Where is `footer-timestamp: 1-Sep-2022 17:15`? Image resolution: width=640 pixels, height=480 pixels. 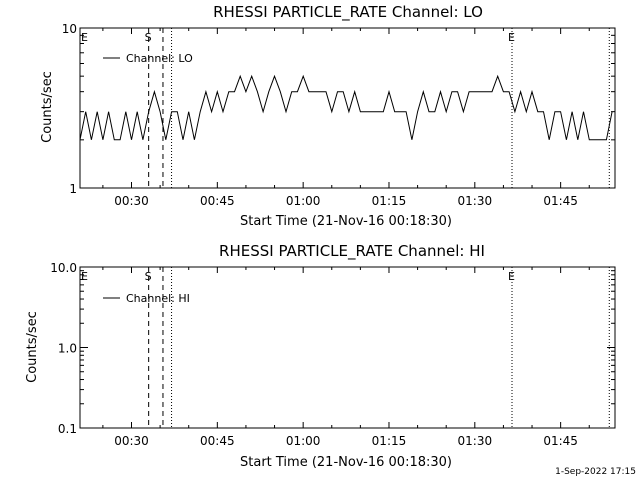 footer-timestamp: 1-Sep-2022 17:15 is located at coordinates (595, 472).